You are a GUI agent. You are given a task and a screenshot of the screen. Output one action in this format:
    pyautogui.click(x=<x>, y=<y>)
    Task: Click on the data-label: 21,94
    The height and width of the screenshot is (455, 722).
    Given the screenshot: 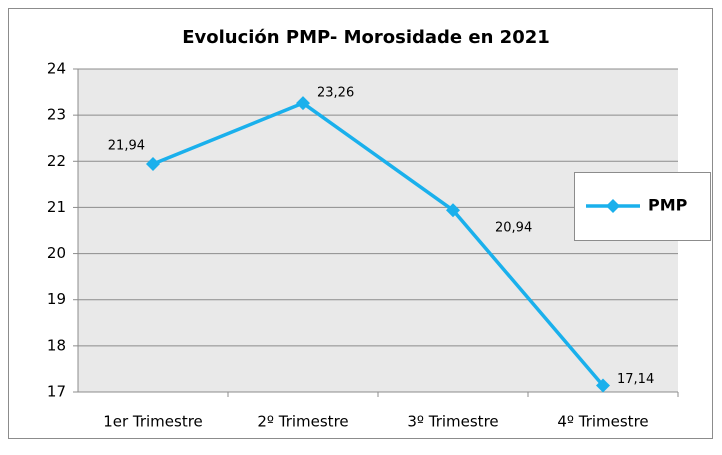 What is the action you would take?
    pyautogui.click(x=126, y=146)
    